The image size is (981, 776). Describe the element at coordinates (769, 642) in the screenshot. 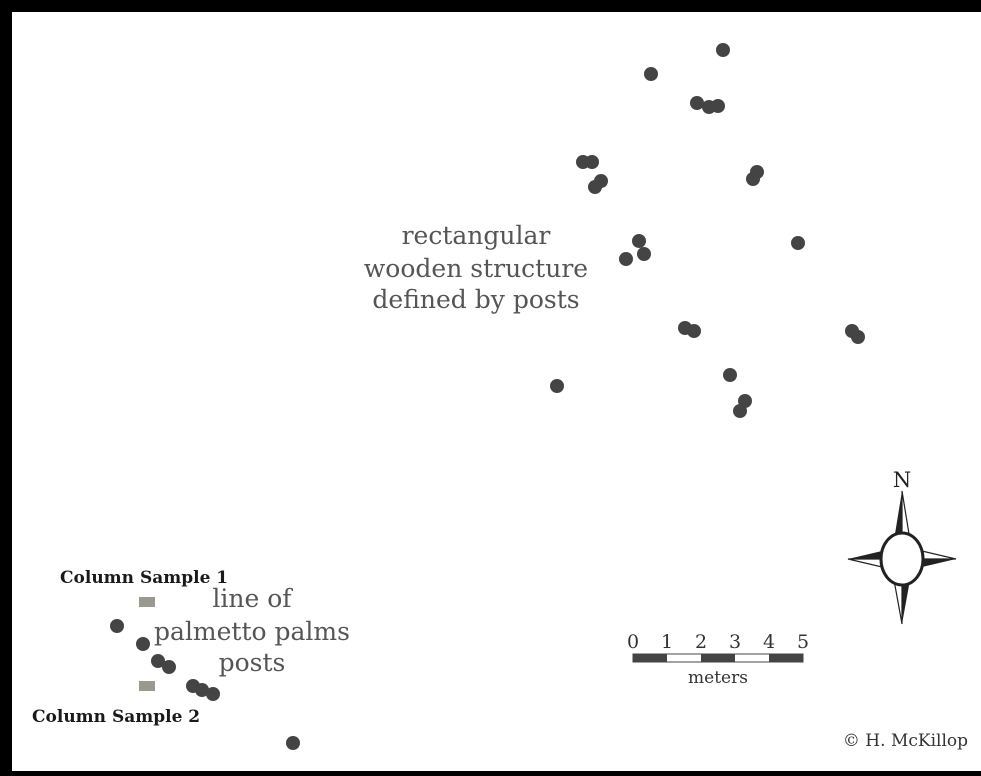

I see `scale-tick-label: 4` at that location.